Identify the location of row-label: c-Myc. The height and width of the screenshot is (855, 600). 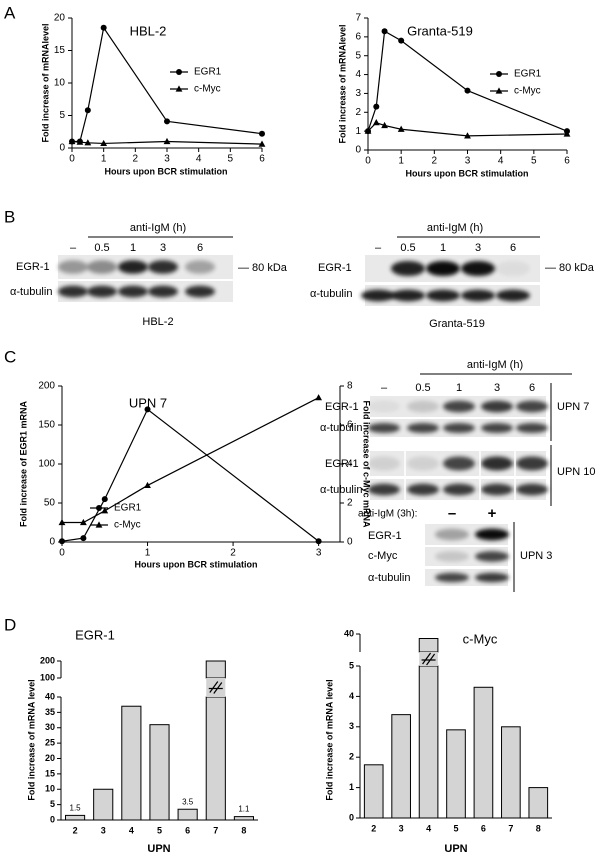
(383, 556).